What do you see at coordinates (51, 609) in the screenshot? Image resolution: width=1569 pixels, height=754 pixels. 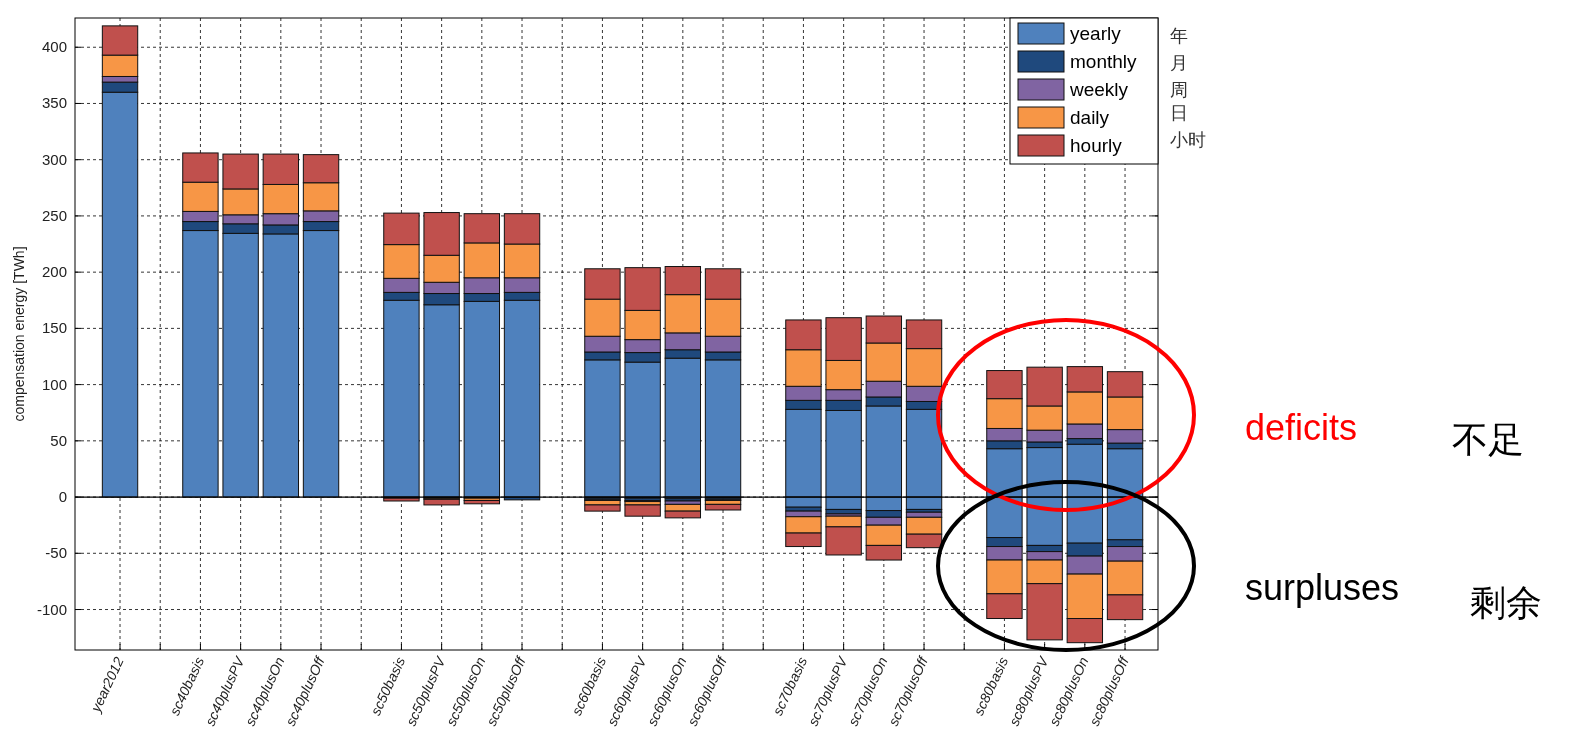 I see `y-tick-label: -100` at bounding box center [51, 609].